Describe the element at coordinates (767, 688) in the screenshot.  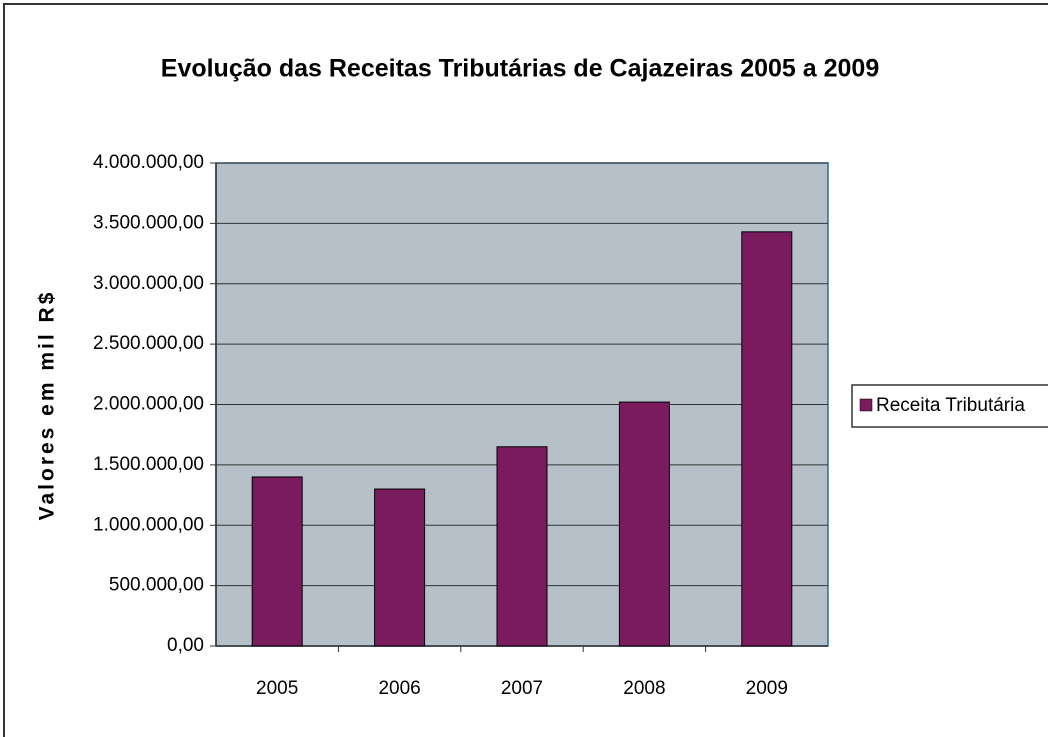
I see `x-tick-label: 2009` at that location.